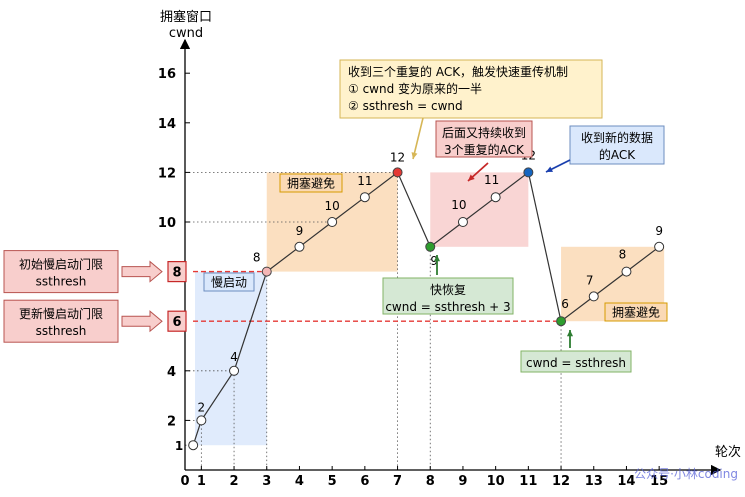 This screenshot has height=497, width=745. I want to click on y-tick-label: 4, so click(171, 372).